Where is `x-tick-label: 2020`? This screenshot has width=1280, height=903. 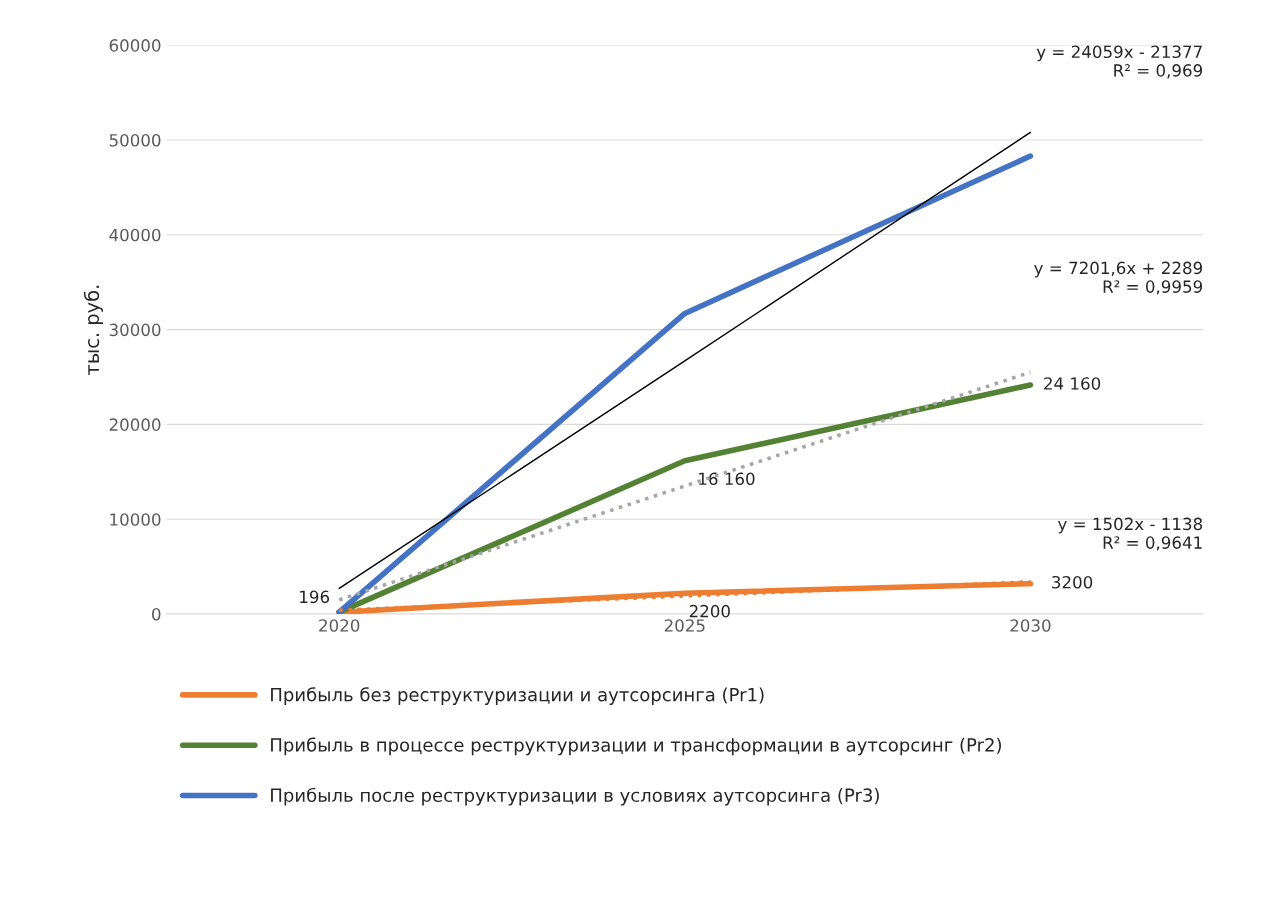 x-tick-label: 2020 is located at coordinates (339, 625).